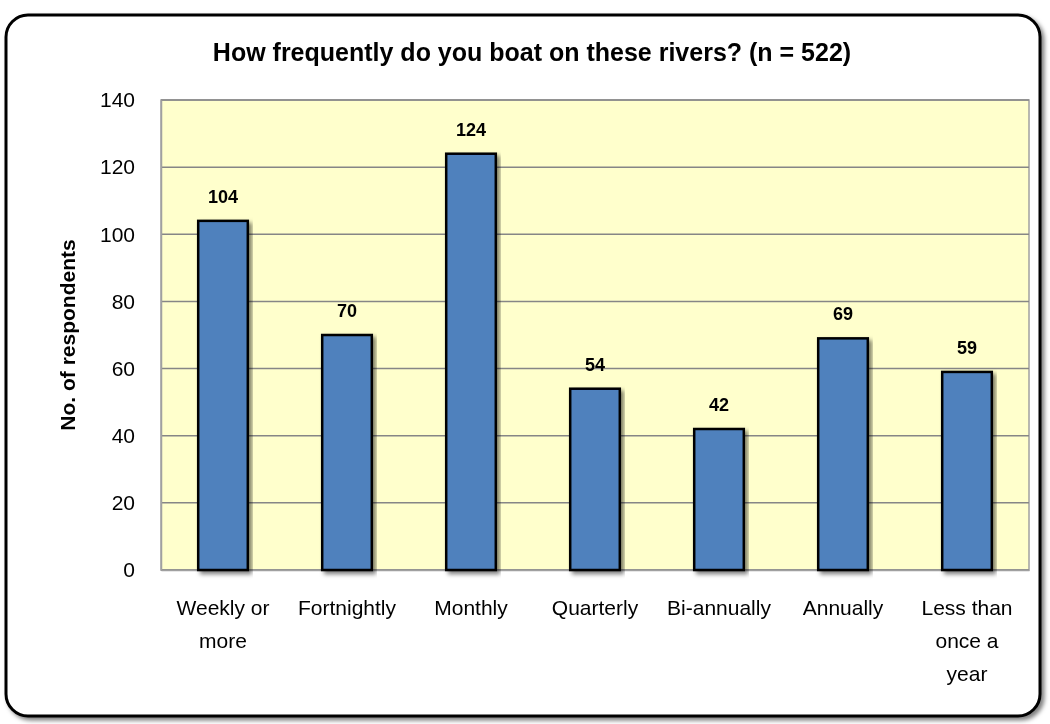 The width and height of the screenshot is (1050, 724). Describe the element at coordinates (843, 607) in the screenshot. I see `x-tick-label: Annually` at that location.